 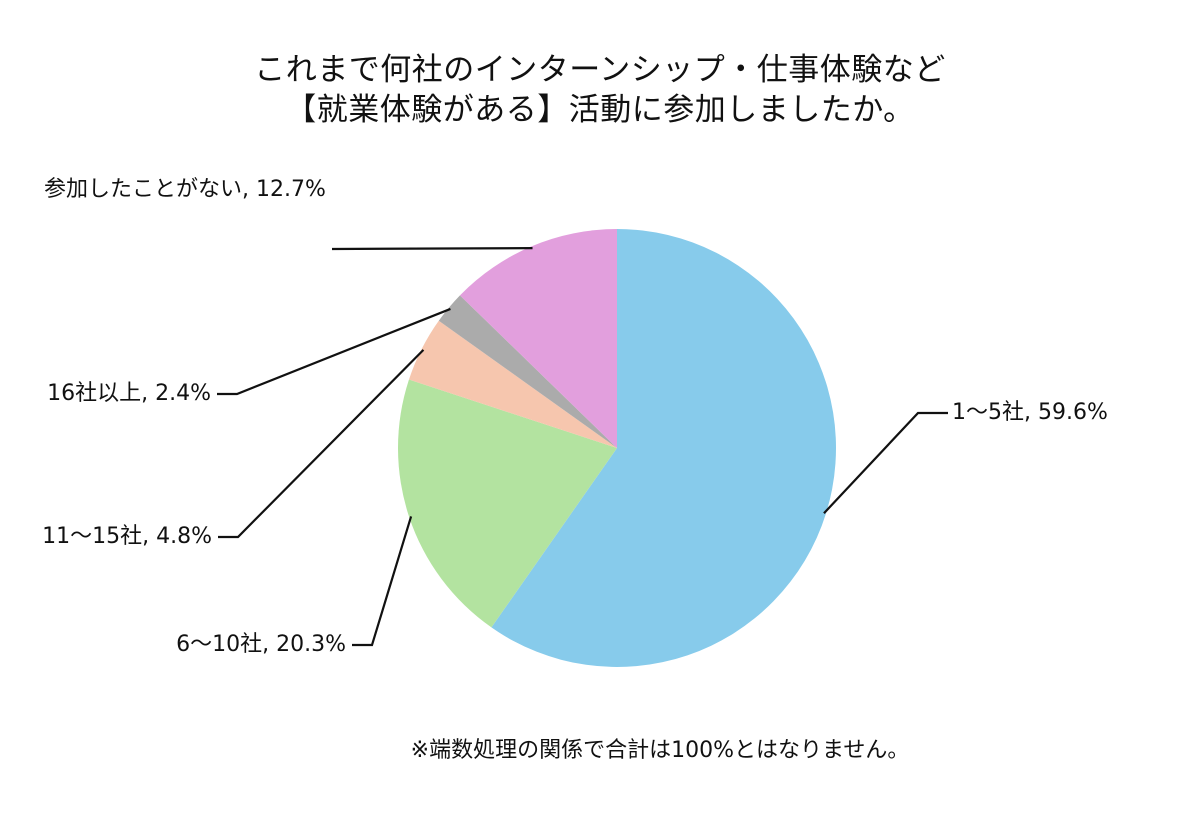 What do you see at coordinates (1030, 412) in the screenshot?
I see `slice-label: 1～5社, 59.6%` at bounding box center [1030, 412].